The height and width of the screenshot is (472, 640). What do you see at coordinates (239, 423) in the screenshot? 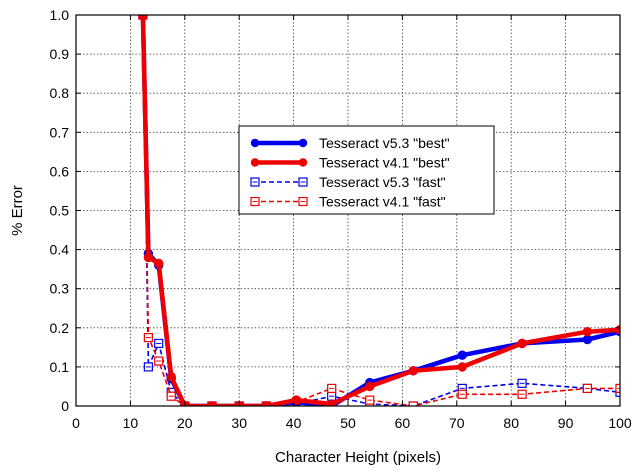
I see `x-tick-label: 30` at bounding box center [239, 423].